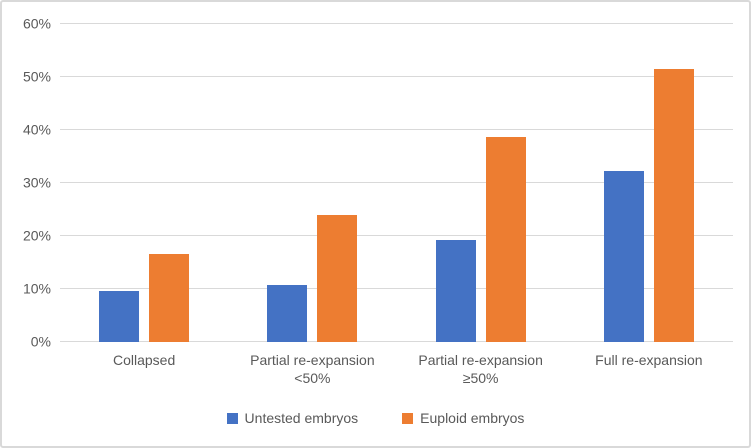  I want to click on y-tick-label-10: 10%, so click(36, 288).